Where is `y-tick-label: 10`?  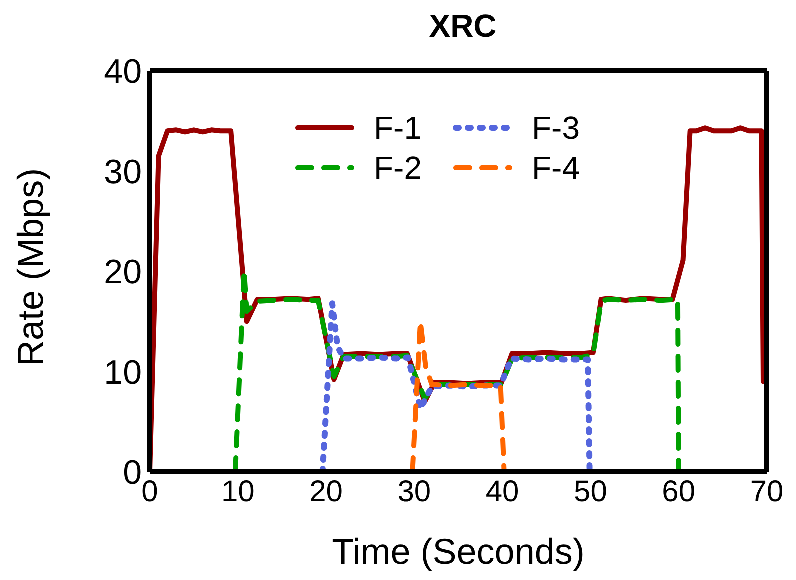 y-tick-label: 10 is located at coordinates (123, 373).